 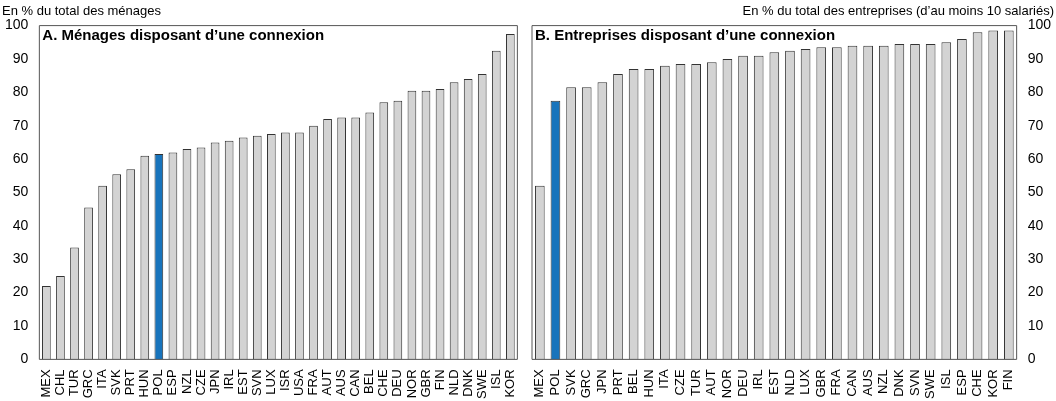 What do you see at coordinates (60, 382) in the screenshot?
I see `x-tick-label: CHL` at bounding box center [60, 382].